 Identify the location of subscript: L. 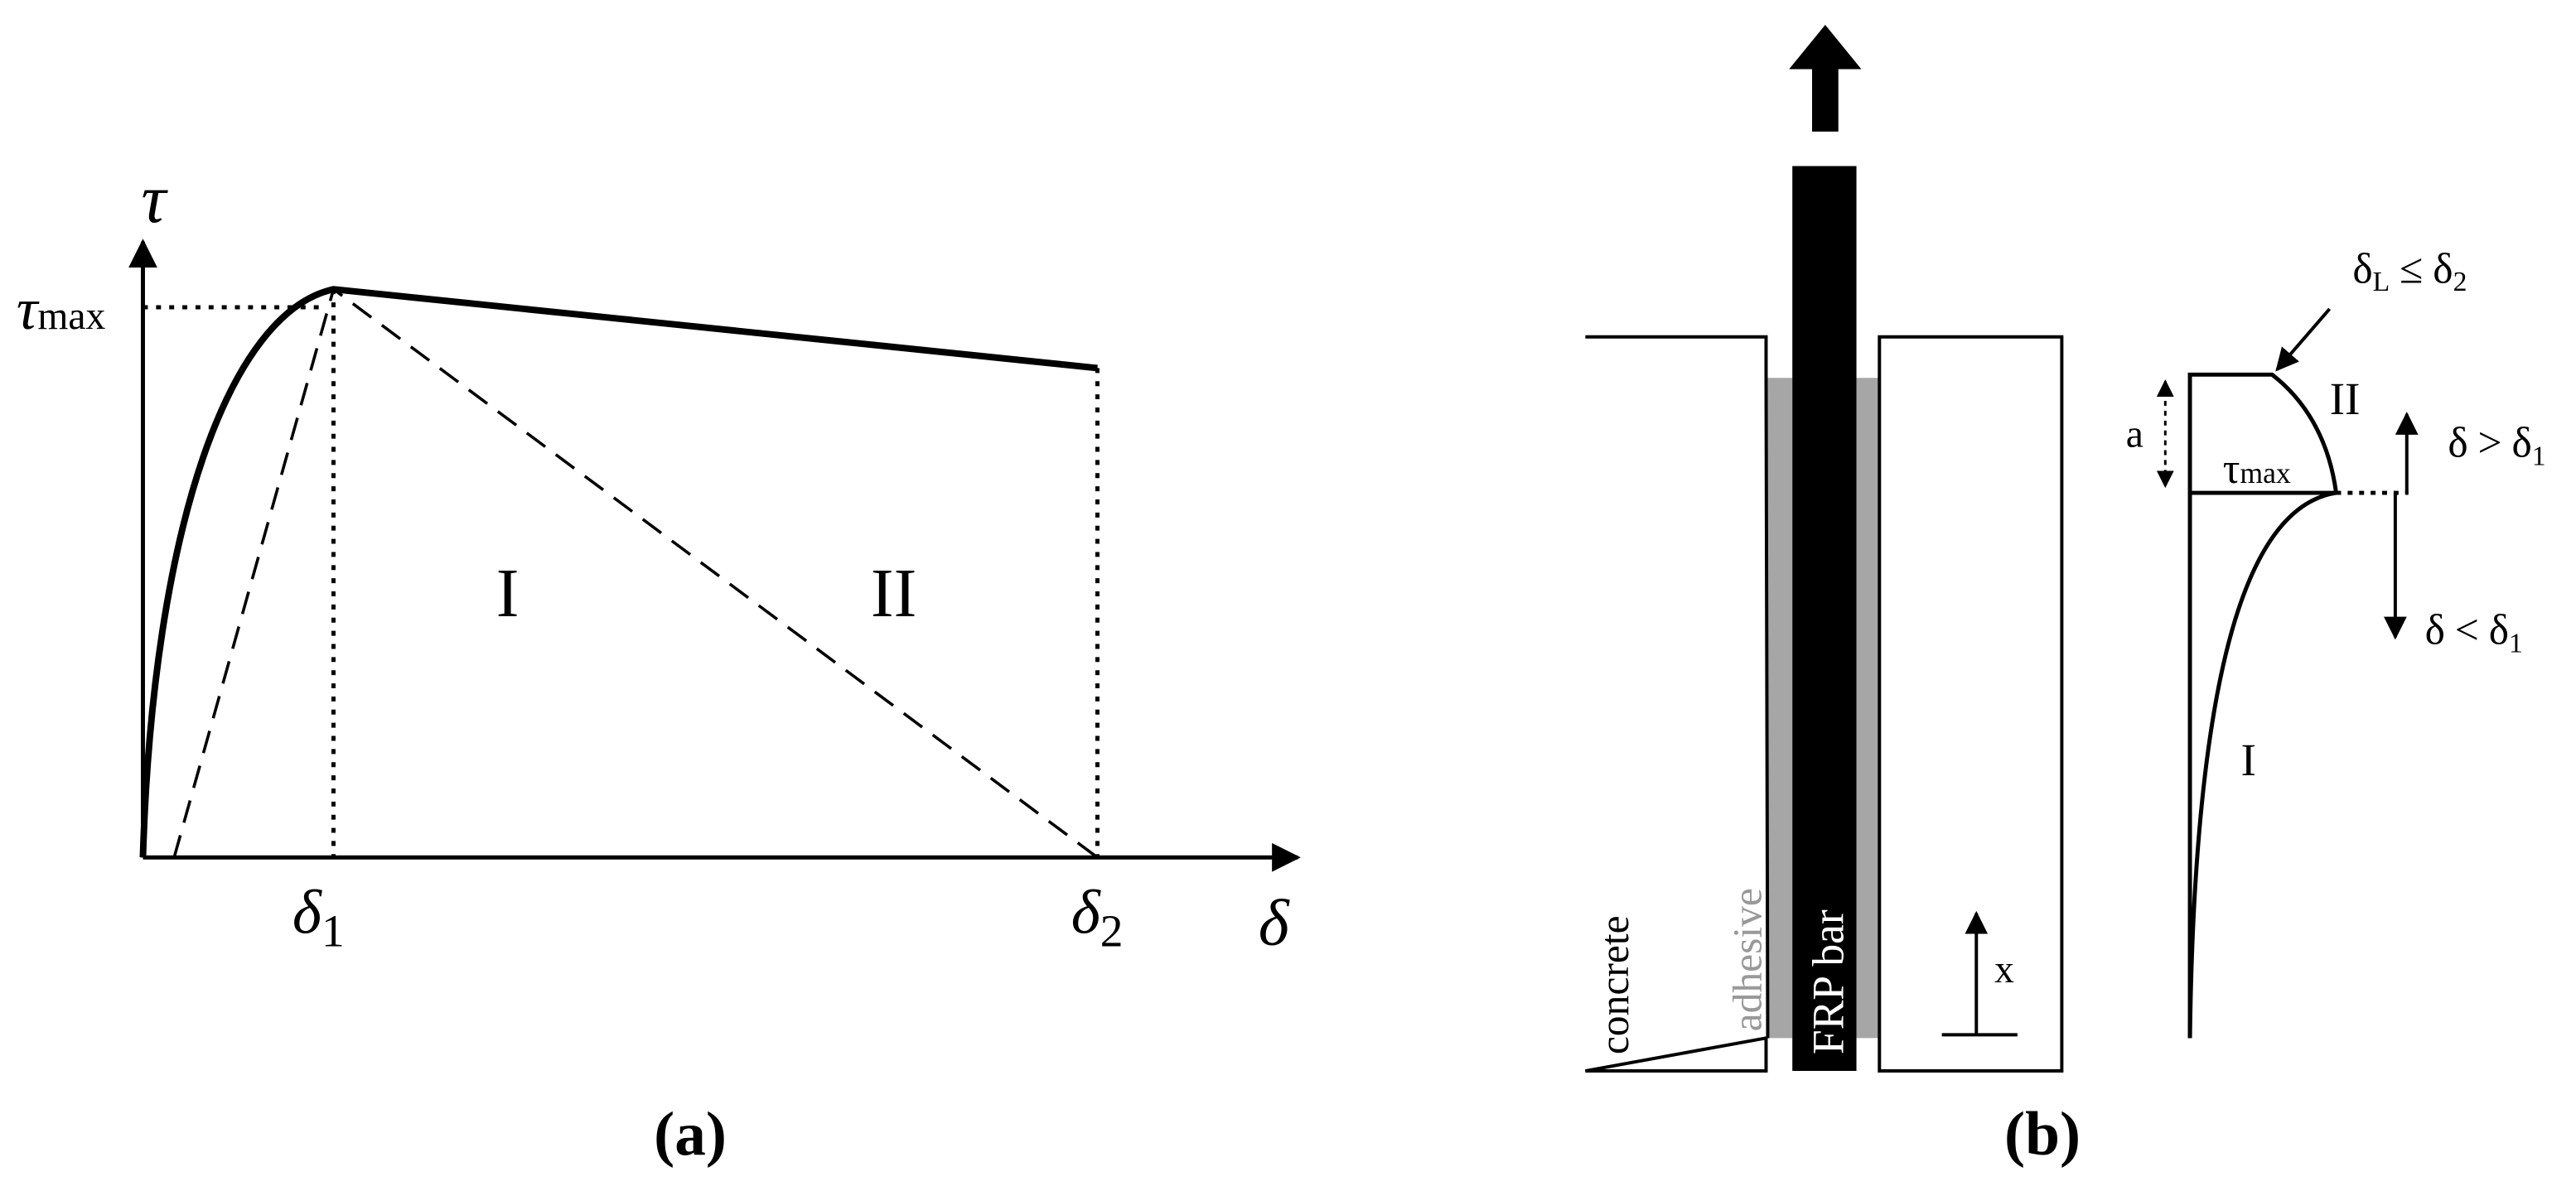
(2381, 282).